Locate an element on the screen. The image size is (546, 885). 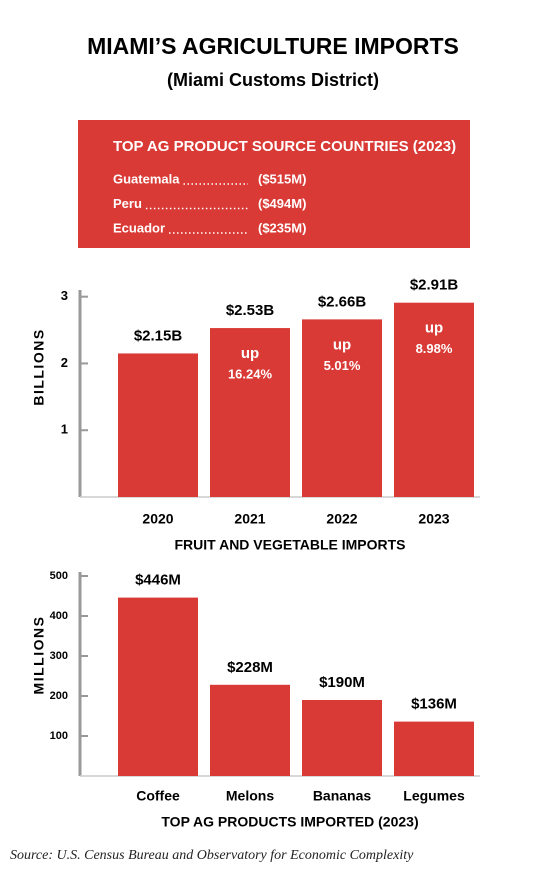
value-label: $190M is located at coordinates (342, 682).